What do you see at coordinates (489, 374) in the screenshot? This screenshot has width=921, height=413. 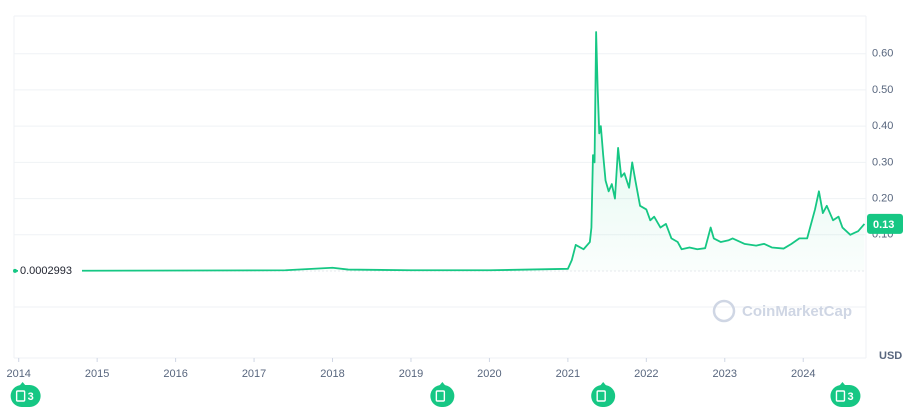 I see `x-tick-label: 2020` at bounding box center [489, 374].